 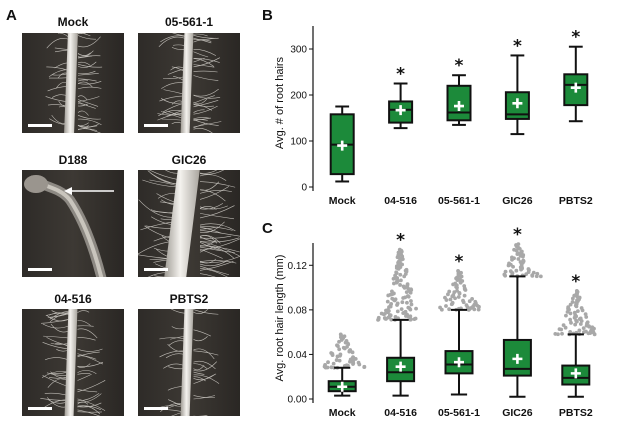 I want to click on panel-b-y-tick-label: 200, so click(x=298, y=96).